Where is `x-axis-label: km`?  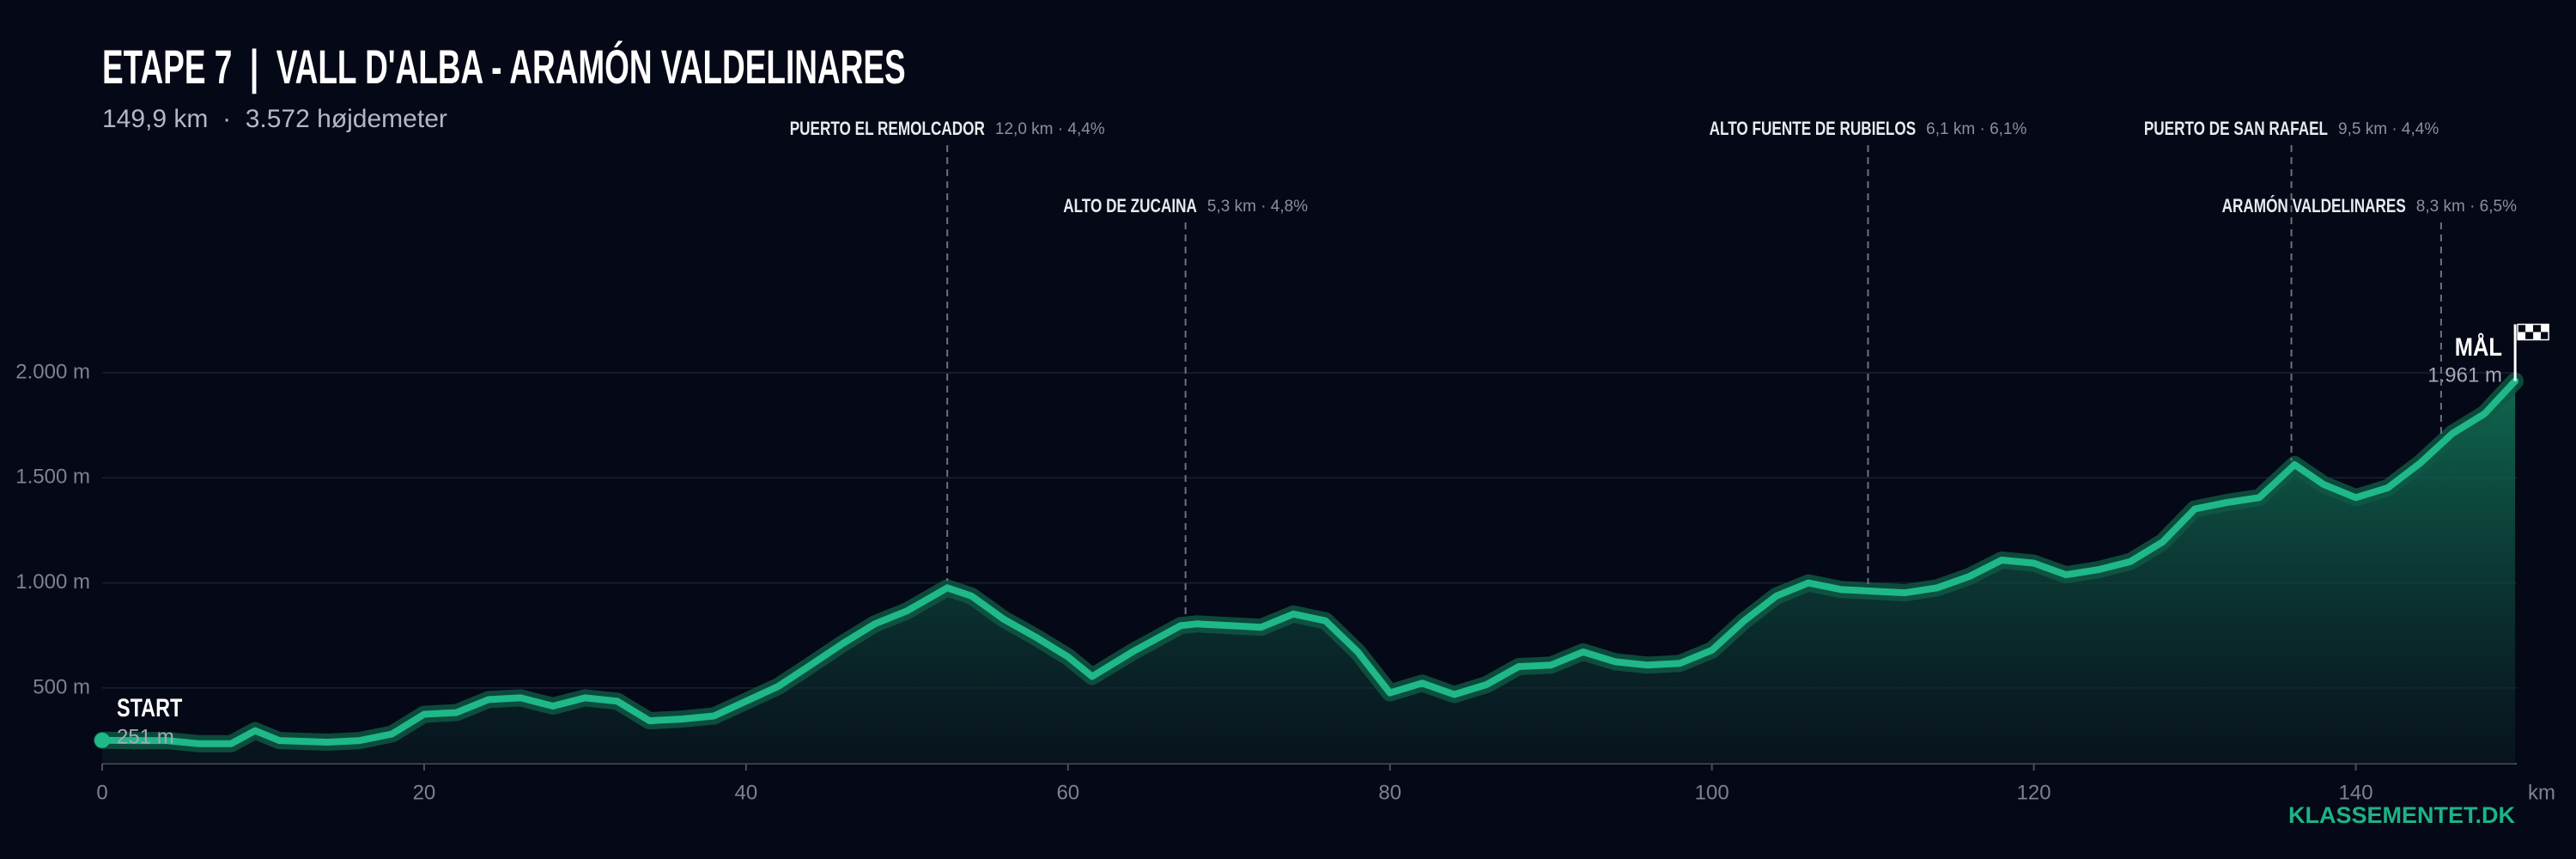 x-axis-label: km is located at coordinates (2541, 793).